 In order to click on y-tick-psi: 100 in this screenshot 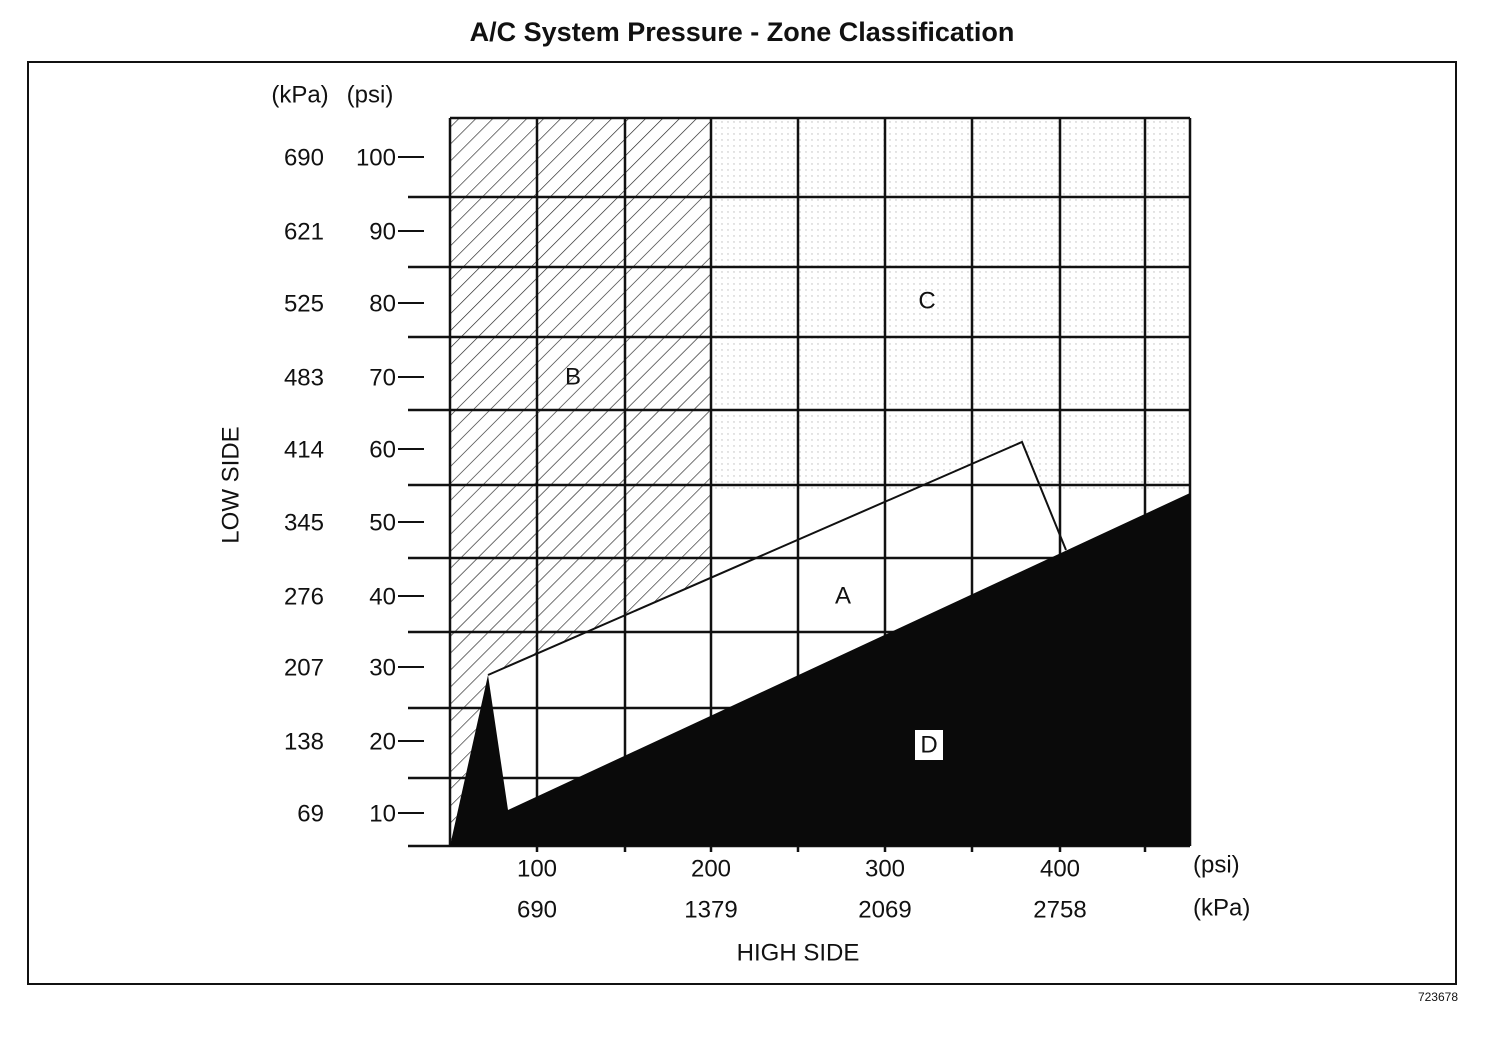, I will do `click(376, 157)`.